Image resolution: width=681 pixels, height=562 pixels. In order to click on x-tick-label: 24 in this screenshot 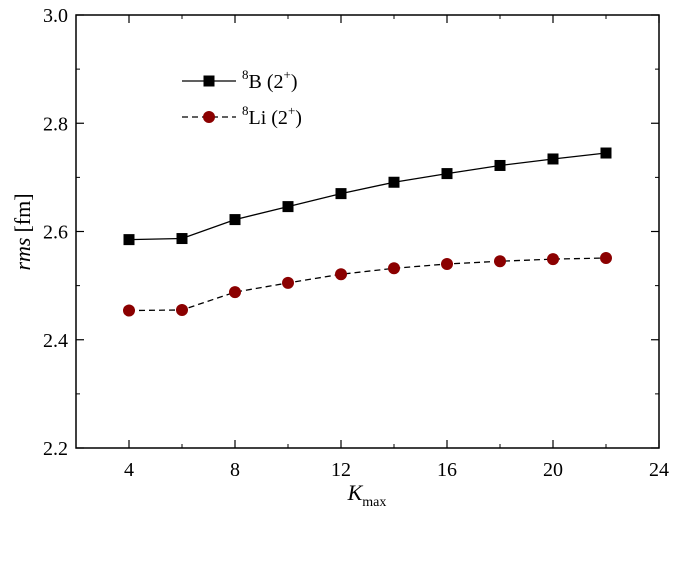, I will do `click(659, 470)`.